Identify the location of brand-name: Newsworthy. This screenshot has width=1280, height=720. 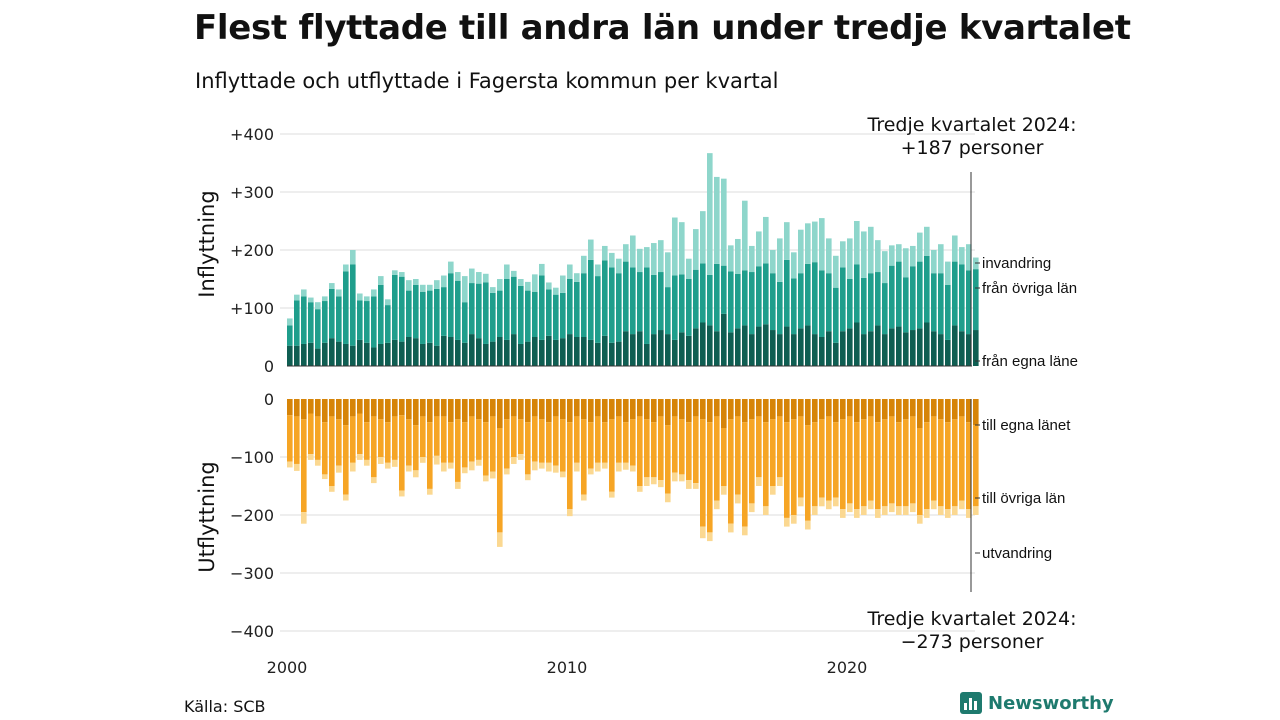
(1051, 703).